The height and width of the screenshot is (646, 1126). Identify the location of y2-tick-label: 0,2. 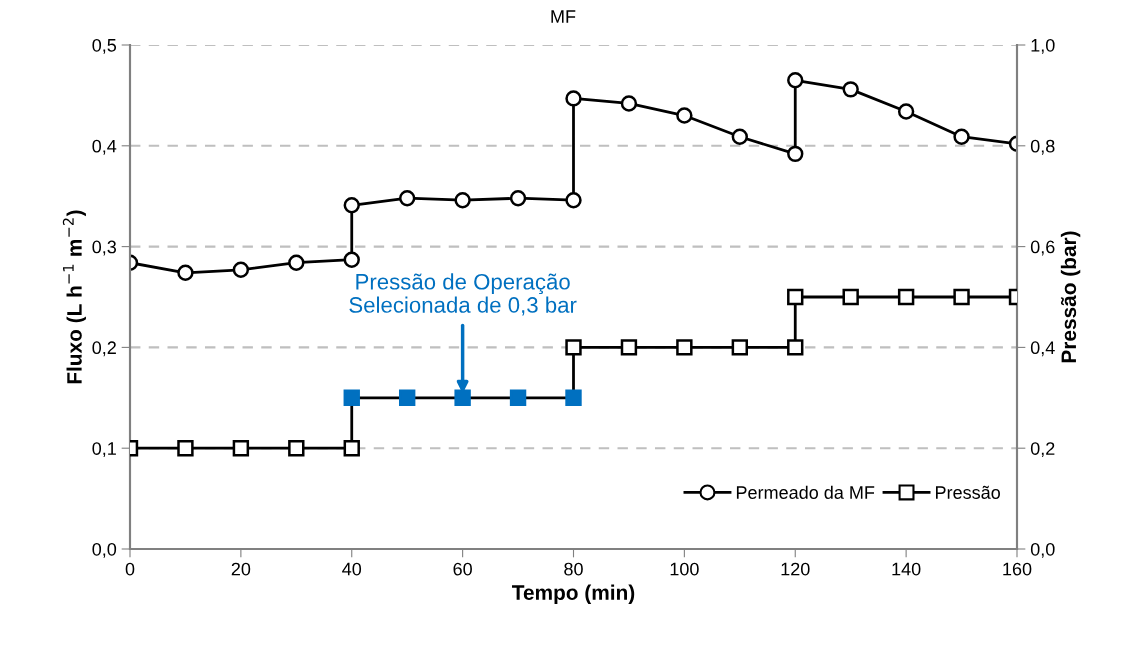
(1042, 450).